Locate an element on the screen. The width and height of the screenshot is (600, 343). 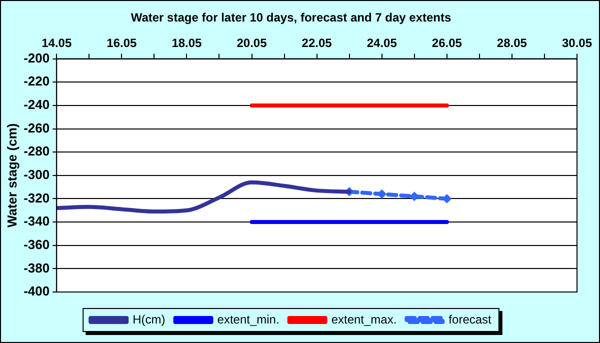
x-tick-label: 24.05 is located at coordinates (382, 43).